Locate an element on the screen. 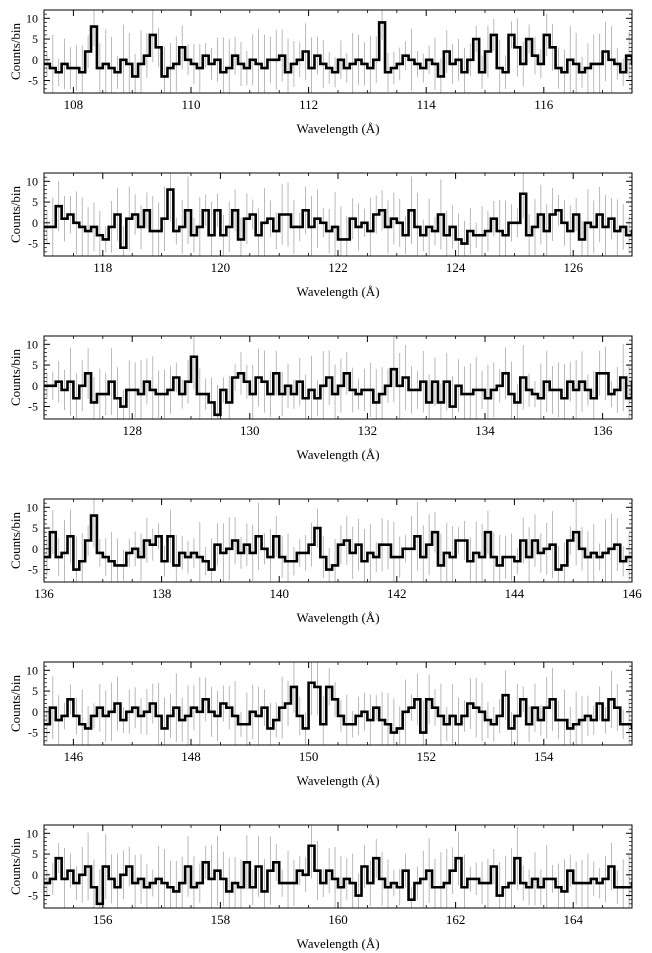 The width and height of the screenshot is (652, 953). x-tick-label: 154 is located at coordinates (544, 756).